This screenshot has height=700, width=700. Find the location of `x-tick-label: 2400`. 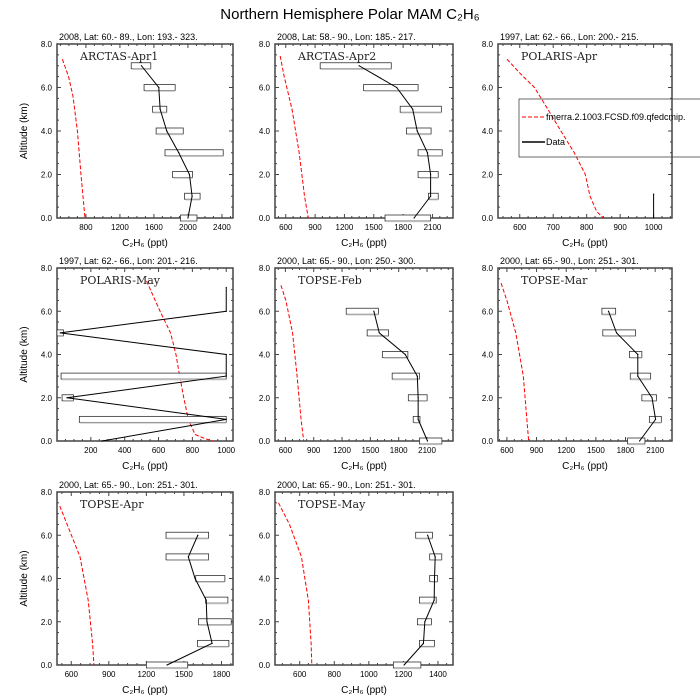

x-tick-label: 2400 is located at coordinates (222, 227).